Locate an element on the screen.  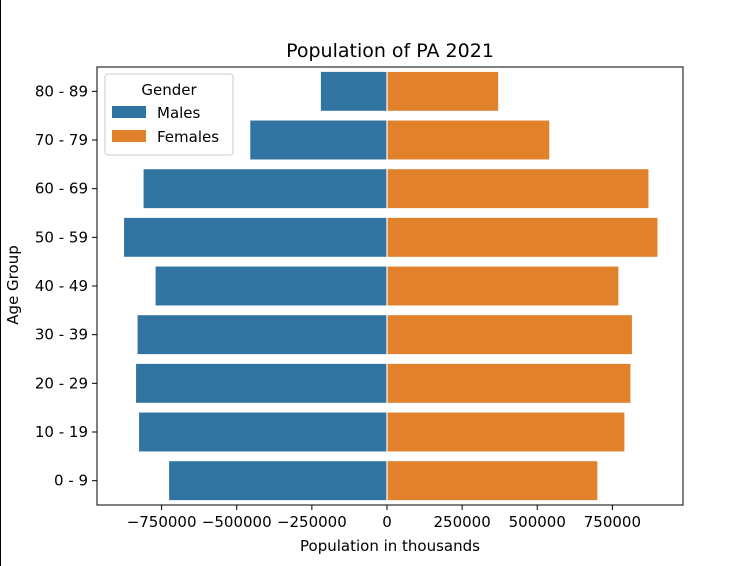
legend: Gender Males Females is located at coordinates (169, 114).